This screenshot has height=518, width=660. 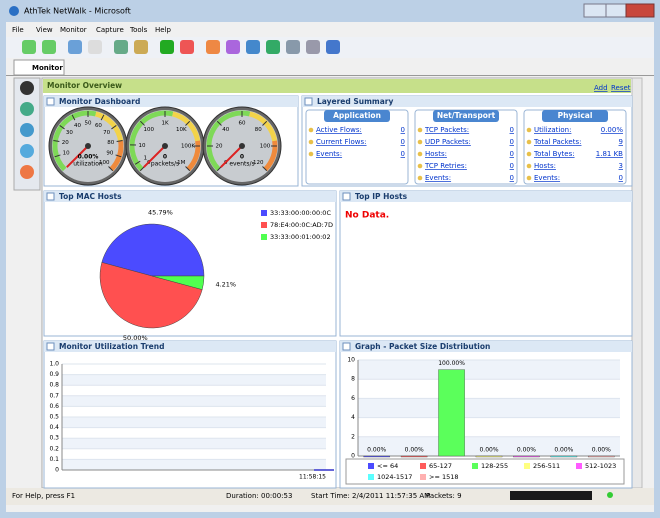 I want to click on row-value: 3, so click(x=621, y=166).